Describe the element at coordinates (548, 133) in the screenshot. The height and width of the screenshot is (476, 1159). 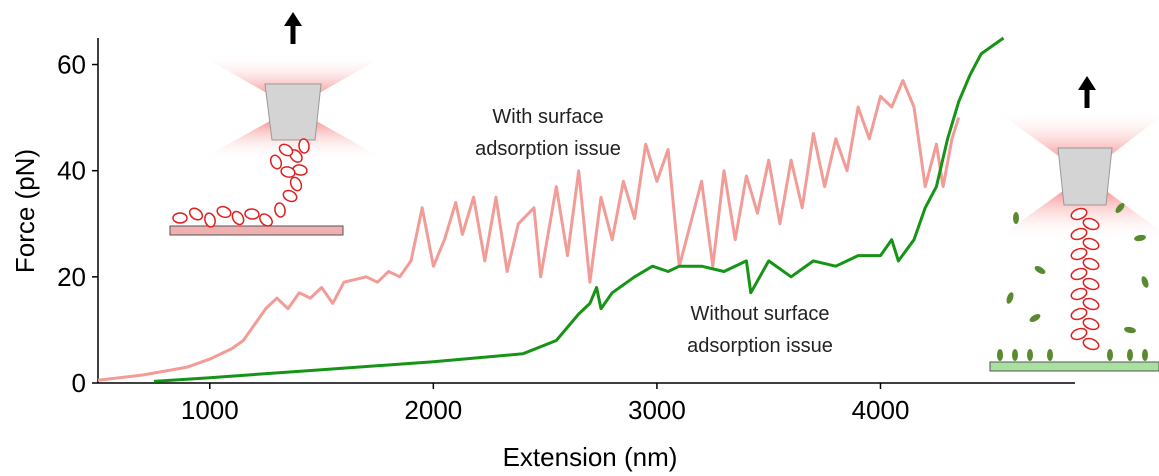
I see `annotation: With surface adsorption issue` at that location.